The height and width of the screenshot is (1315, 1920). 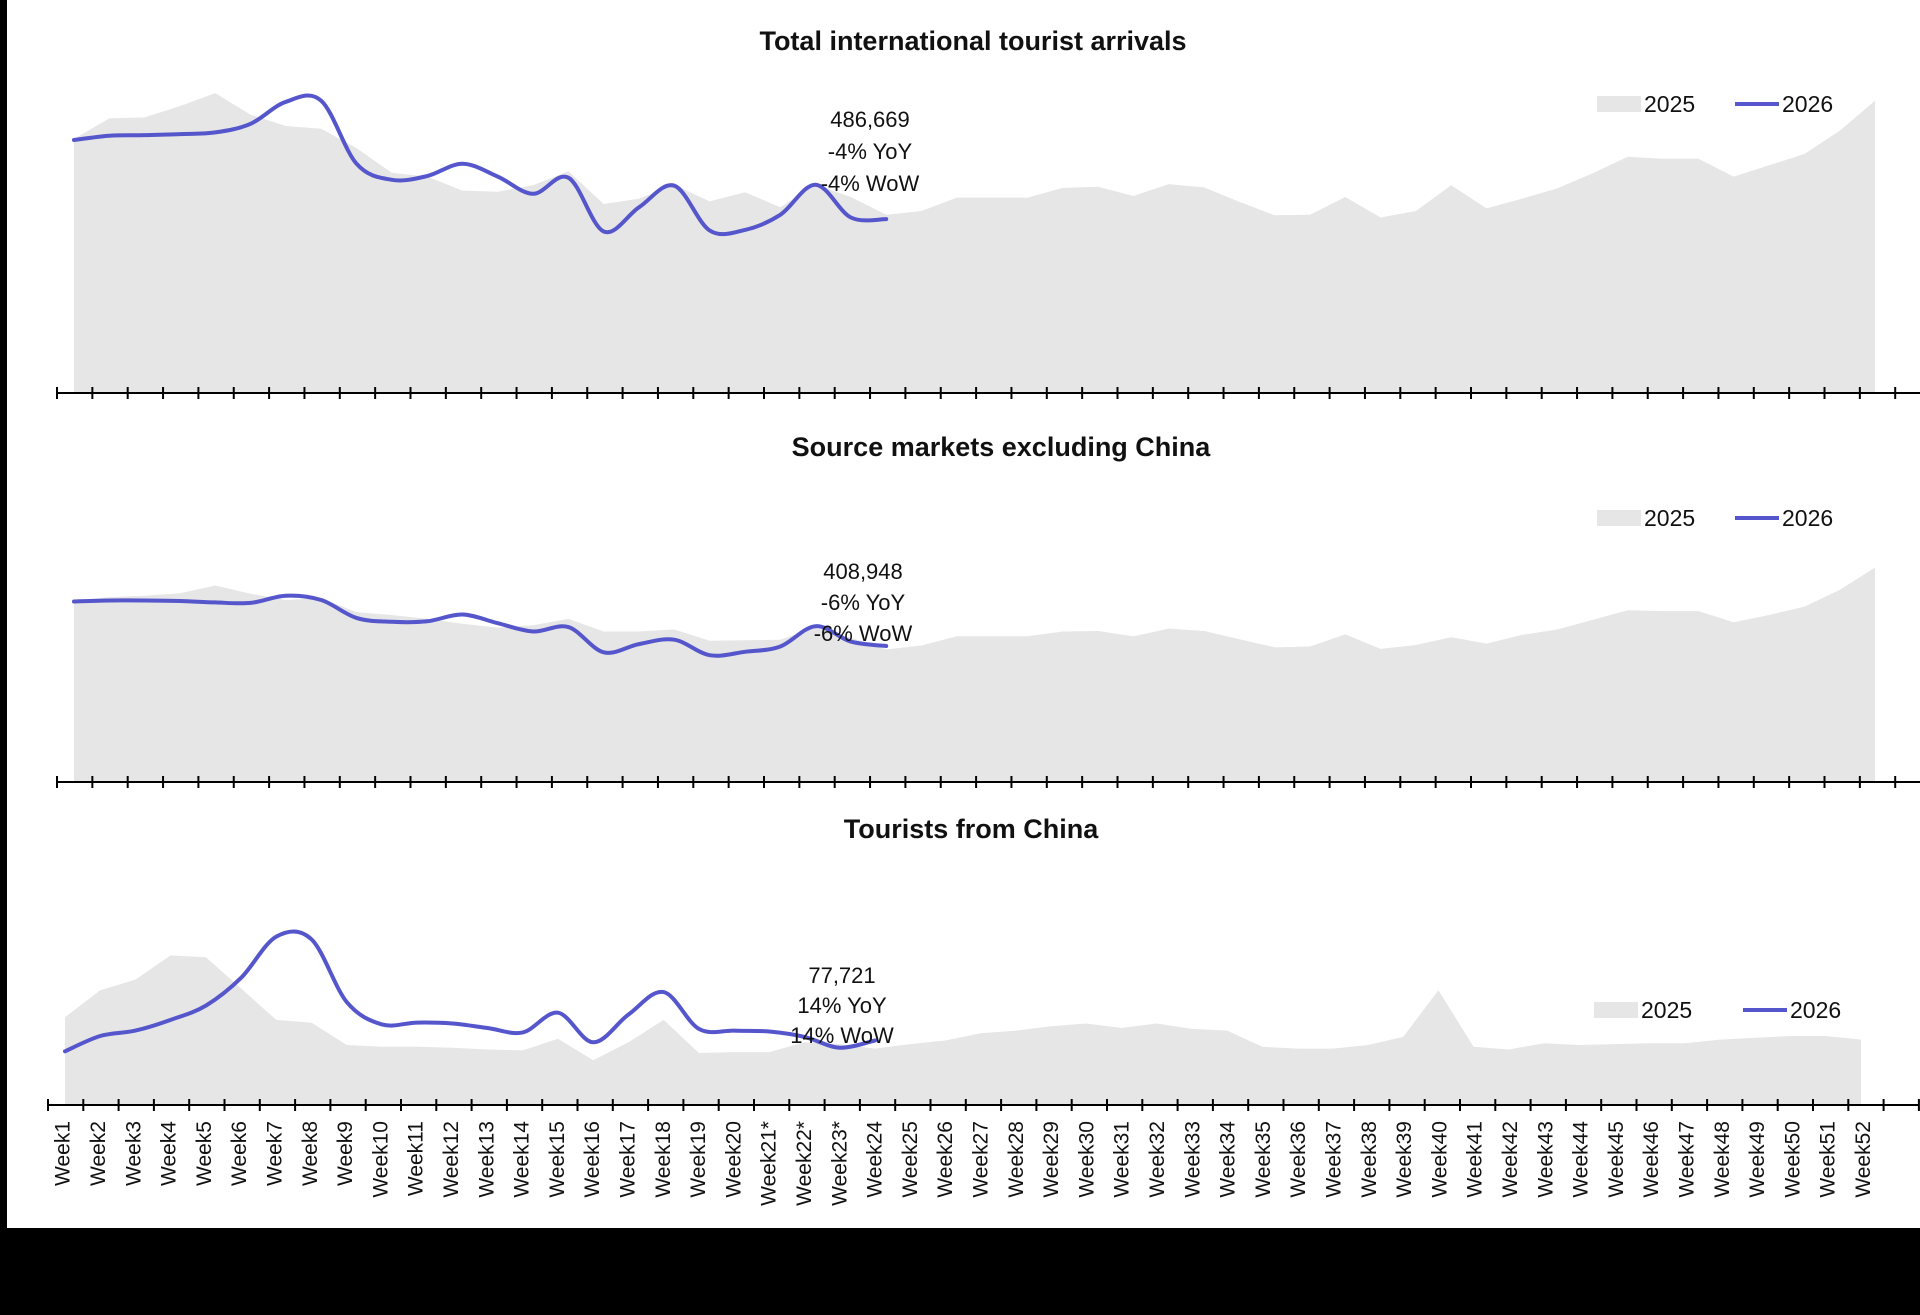 I want to click on annotation-line-3: -4% WoW, so click(x=870, y=183).